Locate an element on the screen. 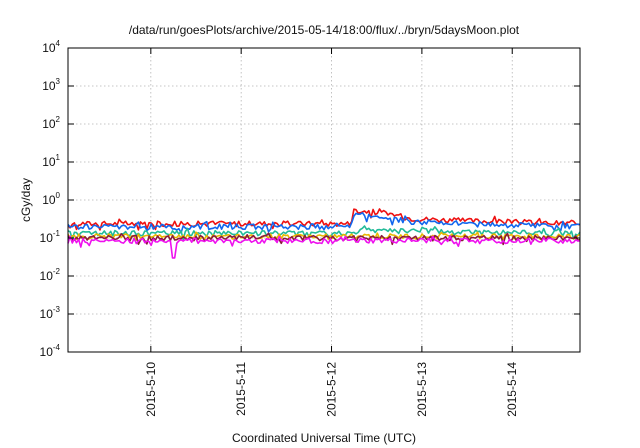  y-tick-exponent: -2 is located at coordinates (57, 271).